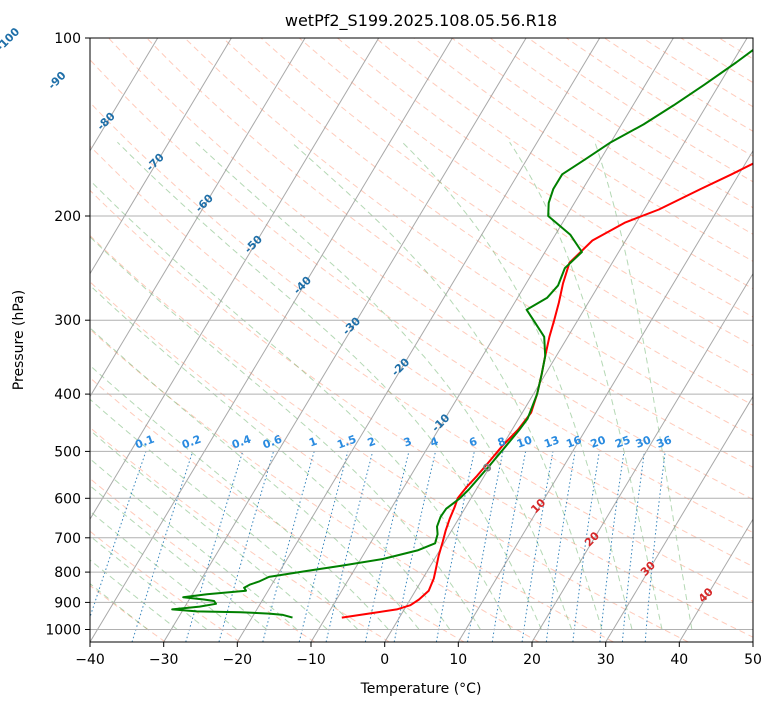 This screenshot has height=708, width=775. I want to click on y-tick-label: 1000, so click(63, 631).